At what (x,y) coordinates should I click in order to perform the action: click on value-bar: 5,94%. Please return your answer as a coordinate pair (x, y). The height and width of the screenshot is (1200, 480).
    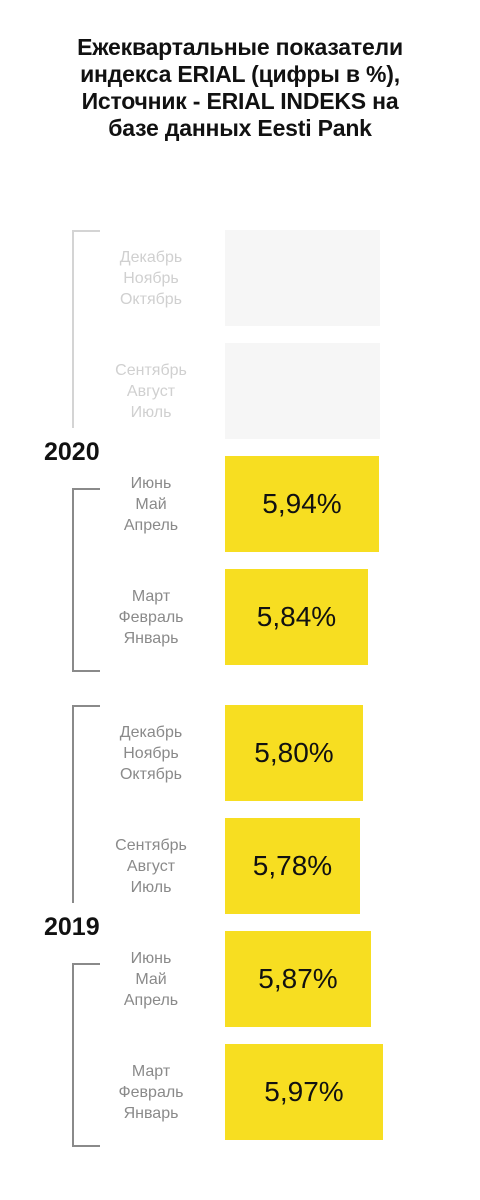
    Looking at the image, I should click on (302, 504).